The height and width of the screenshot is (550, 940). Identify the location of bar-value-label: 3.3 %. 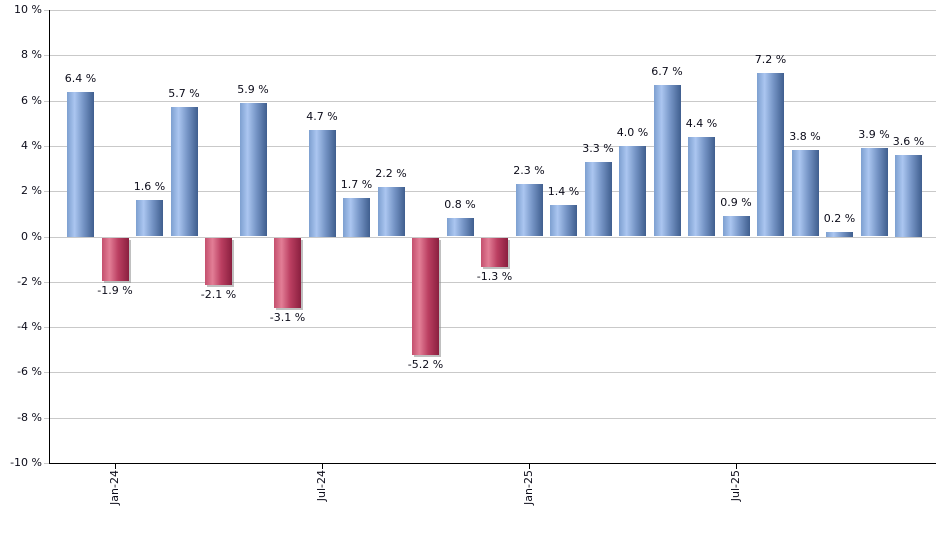
(598, 148).